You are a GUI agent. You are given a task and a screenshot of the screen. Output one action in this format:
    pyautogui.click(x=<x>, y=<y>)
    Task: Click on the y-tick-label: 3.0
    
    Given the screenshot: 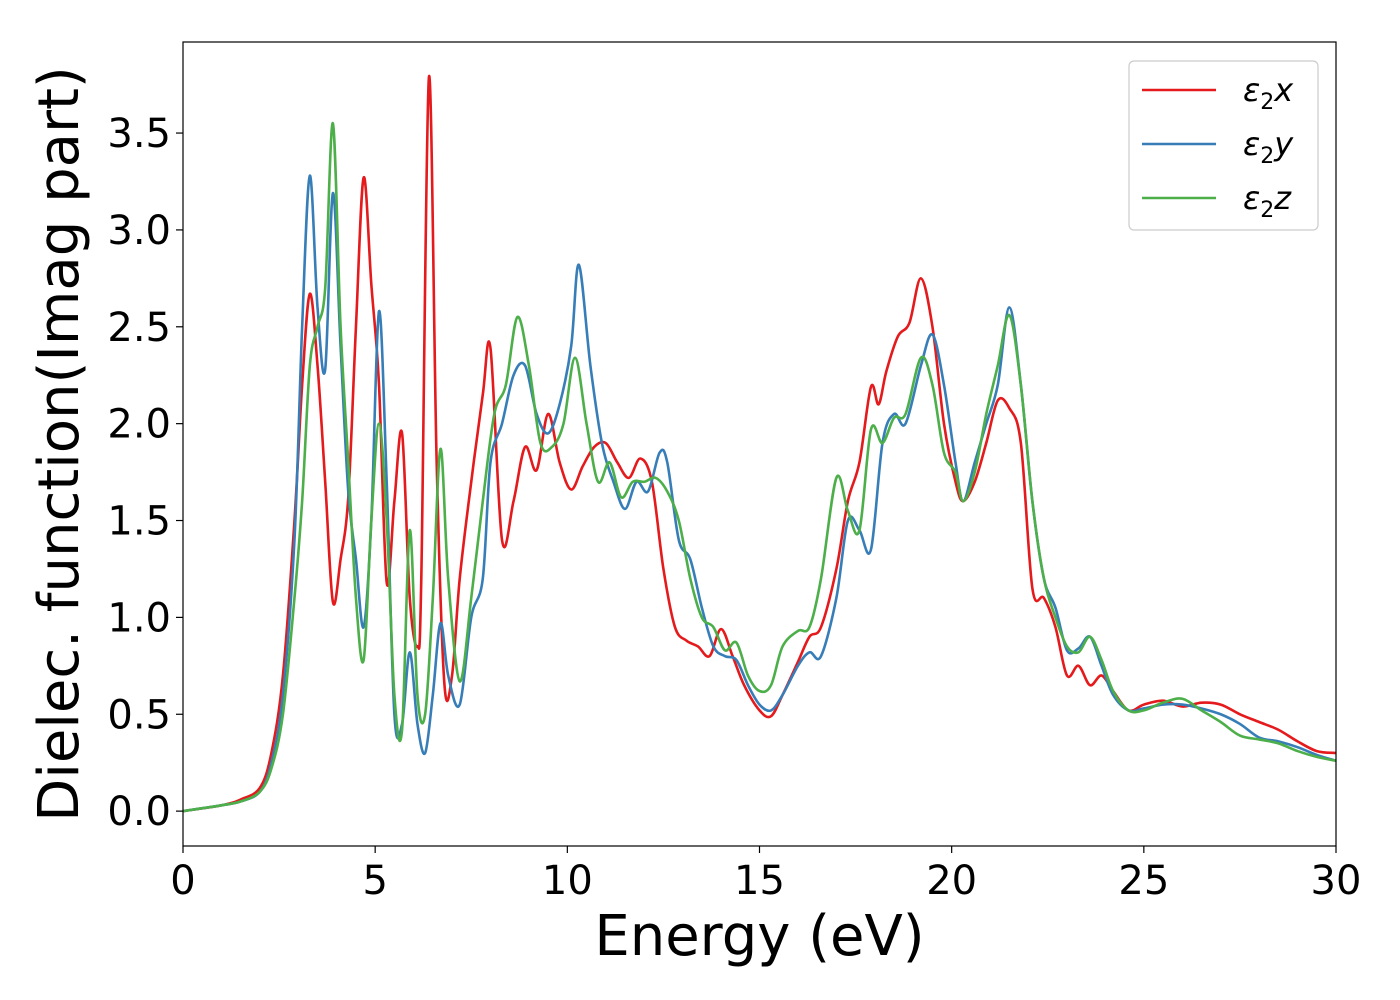 What is the action you would take?
    pyautogui.click(x=139, y=231)
    